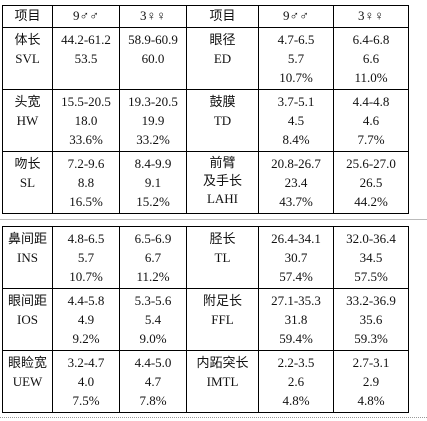  I want to click on value-cell: 4.4-4.8 4.6 7.7%, so click(371, 120).